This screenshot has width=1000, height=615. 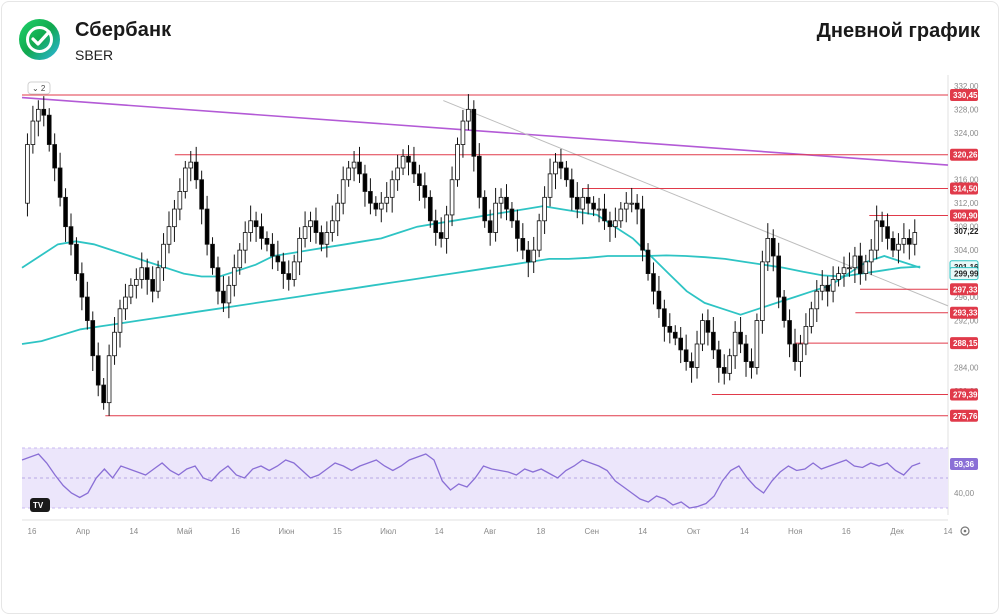 What do you see at coordinates (966, 227) in the screenshot?
I see `y-tick-label: 308,00` at bounding box center [966, 227].